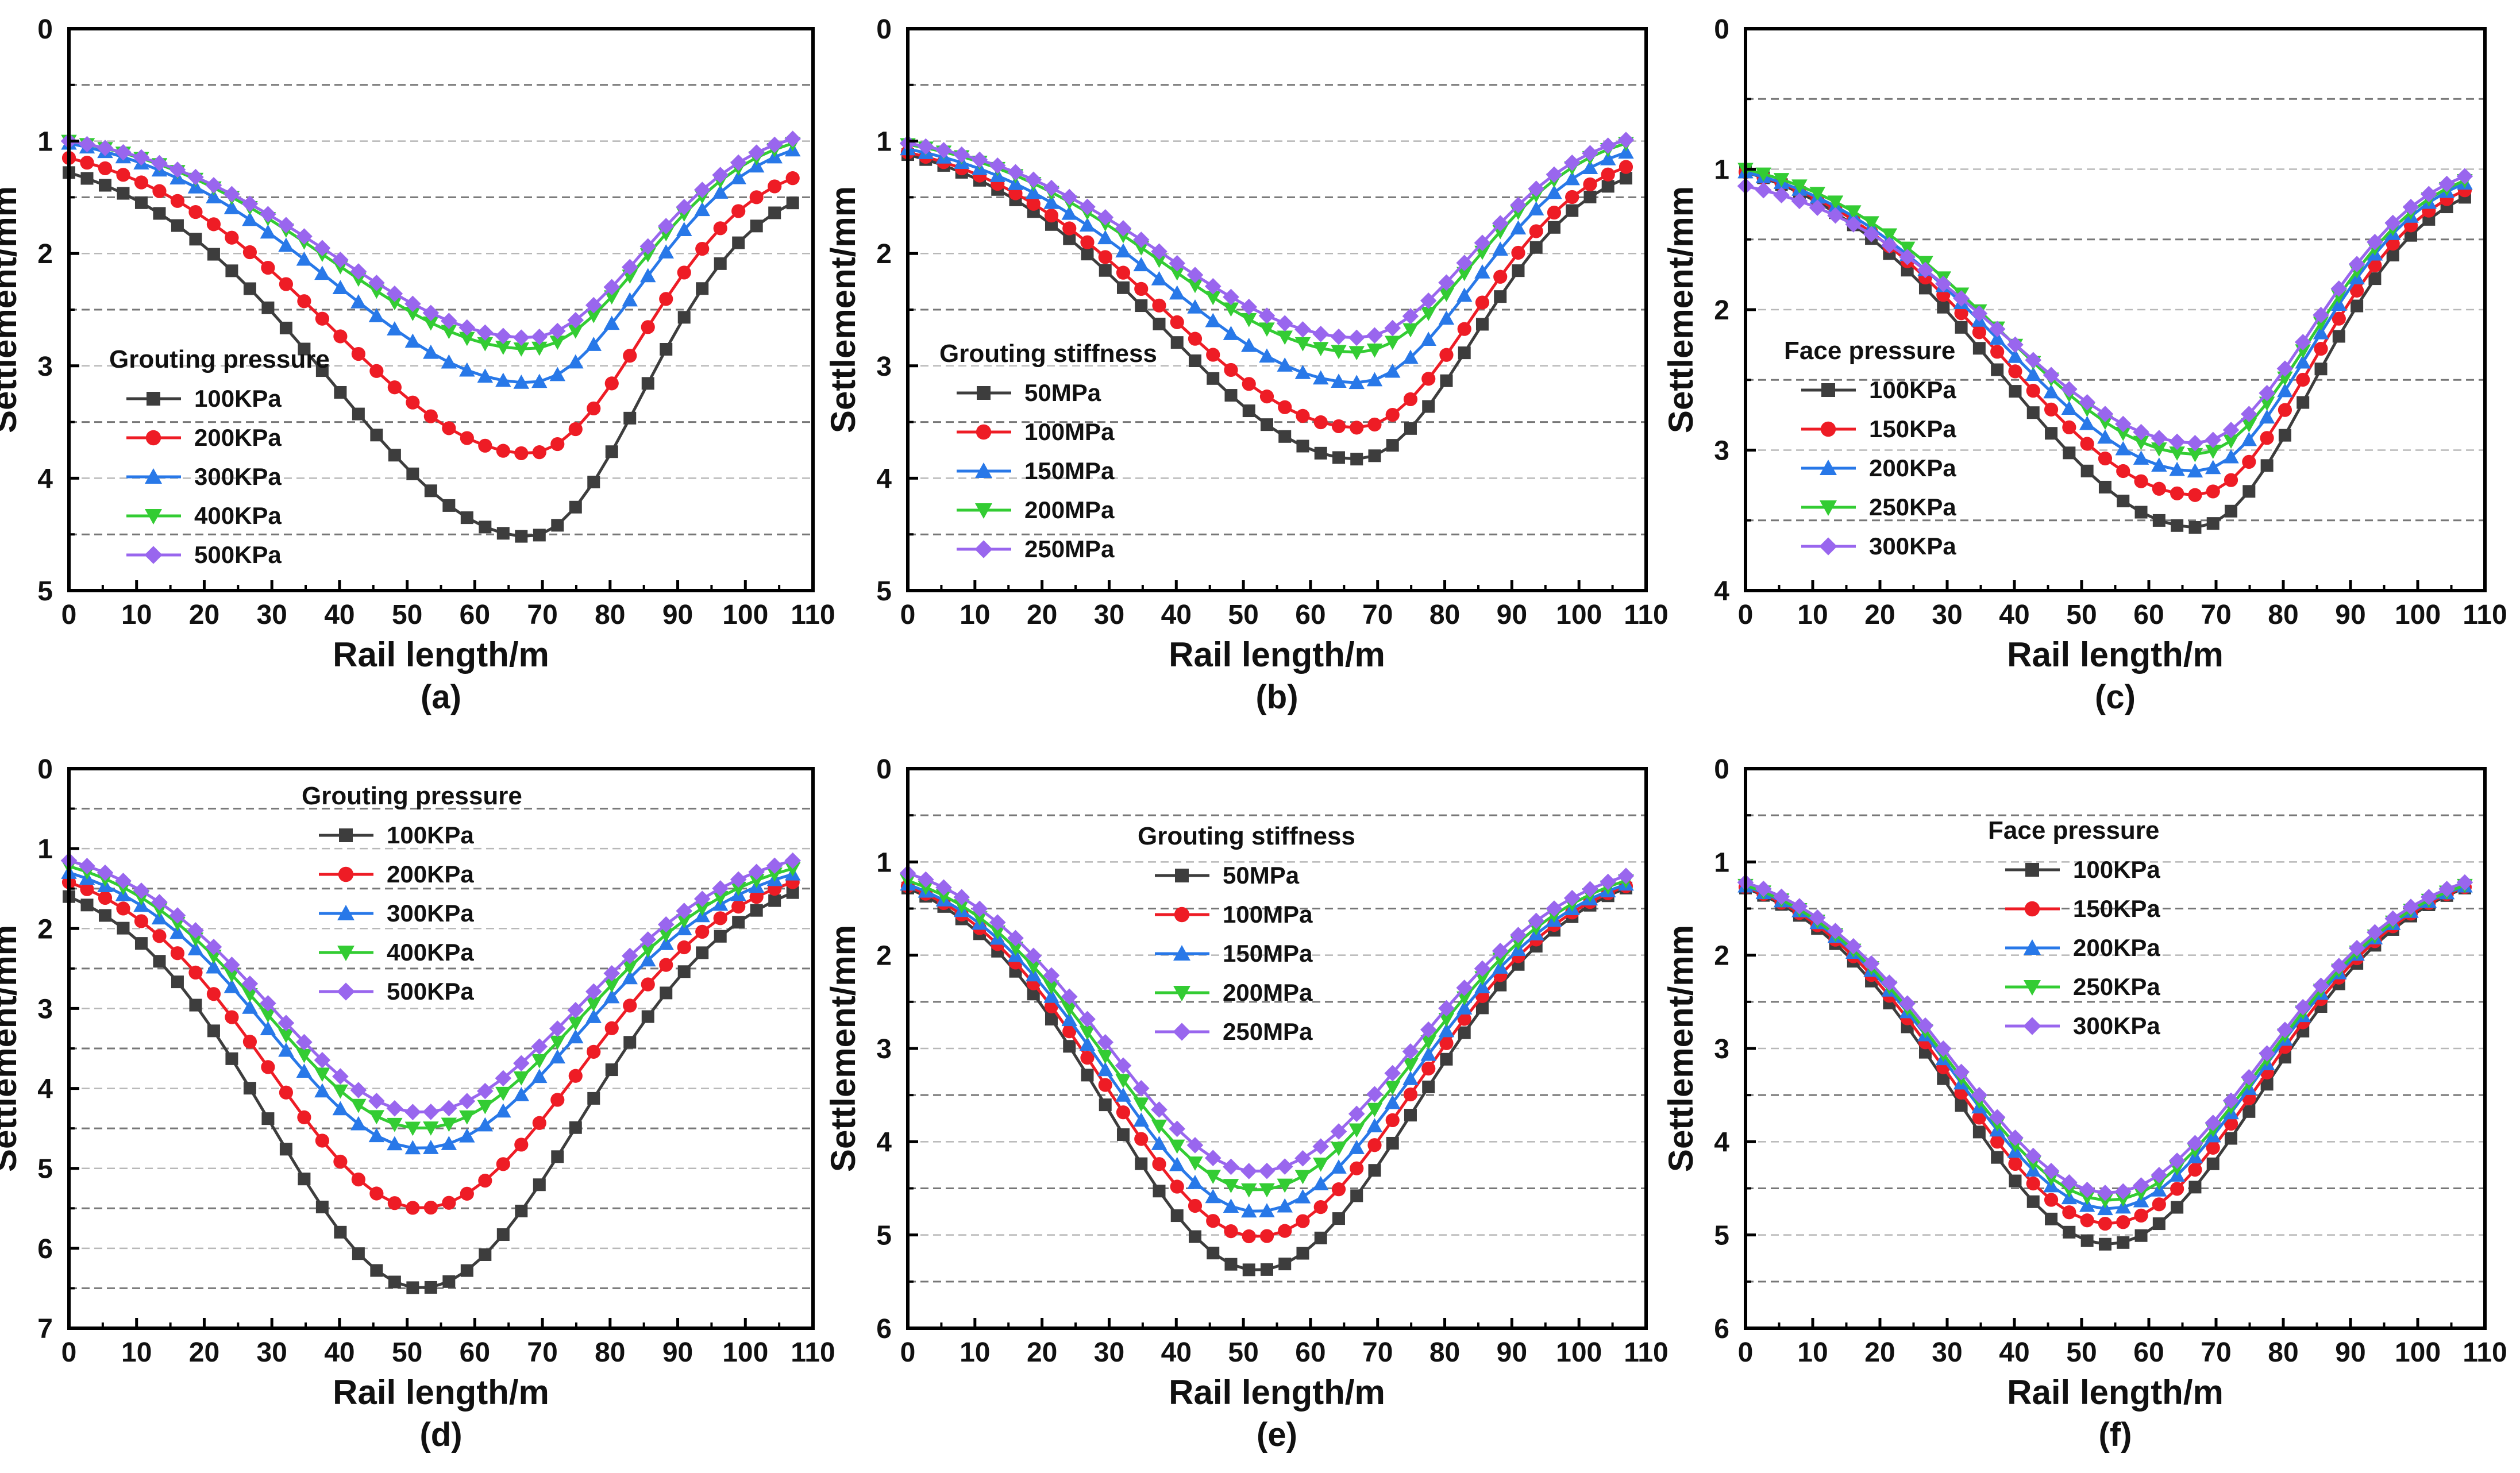  What do you see at coordinates (745, 1352) in the screenshot?
I see `x-tick-label: 100` at bounding box center [745, 1352].